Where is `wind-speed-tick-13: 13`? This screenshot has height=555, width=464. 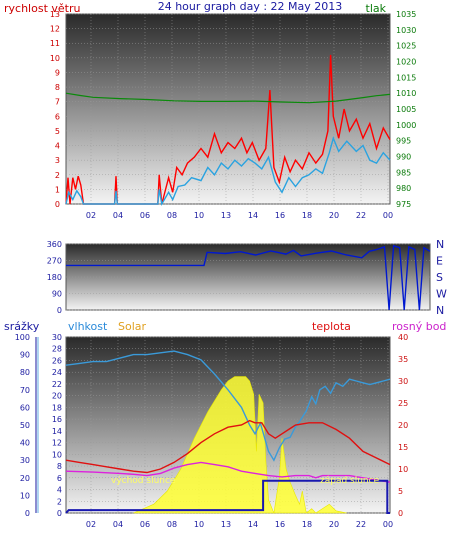 wind-speed-tick-13: 13 is located at coordinates (55, 14).